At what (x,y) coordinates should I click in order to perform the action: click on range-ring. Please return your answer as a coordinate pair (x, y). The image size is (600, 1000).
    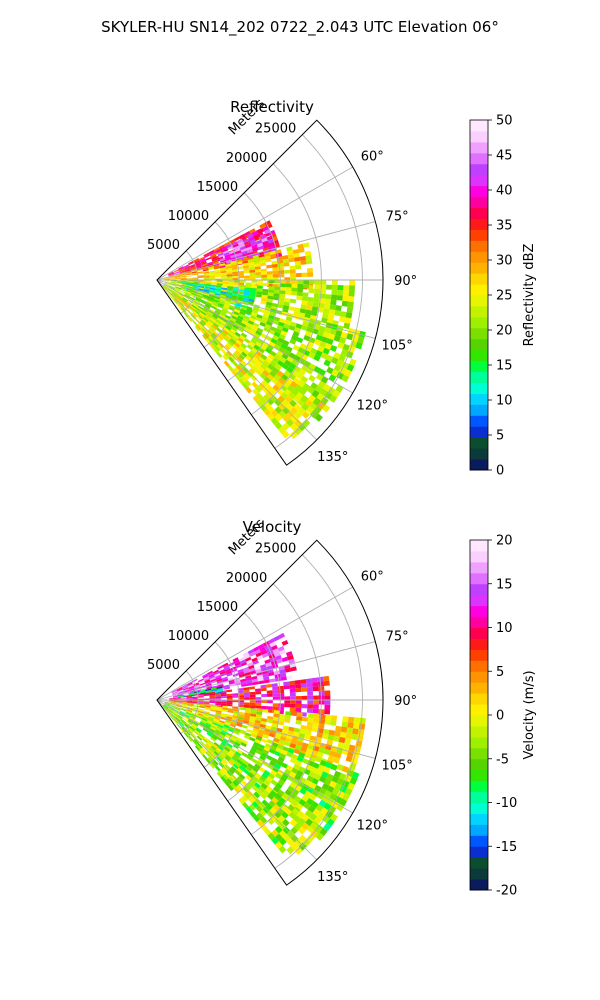
    Looking at the image, I should click on (286, 289).